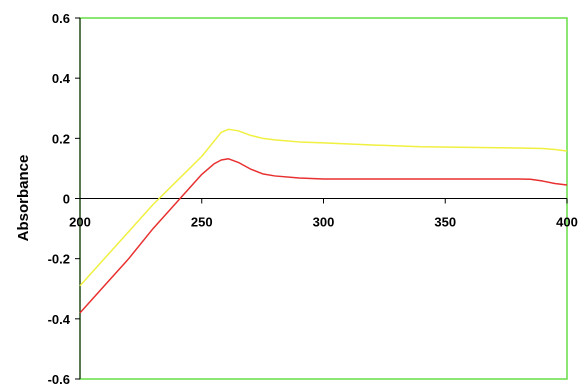 The image size is (581, 386). What do you see at coordinates (23, 198) in the screenshot?
I see `y-axis-title: Absorbance` at bounding box center [23, 198].